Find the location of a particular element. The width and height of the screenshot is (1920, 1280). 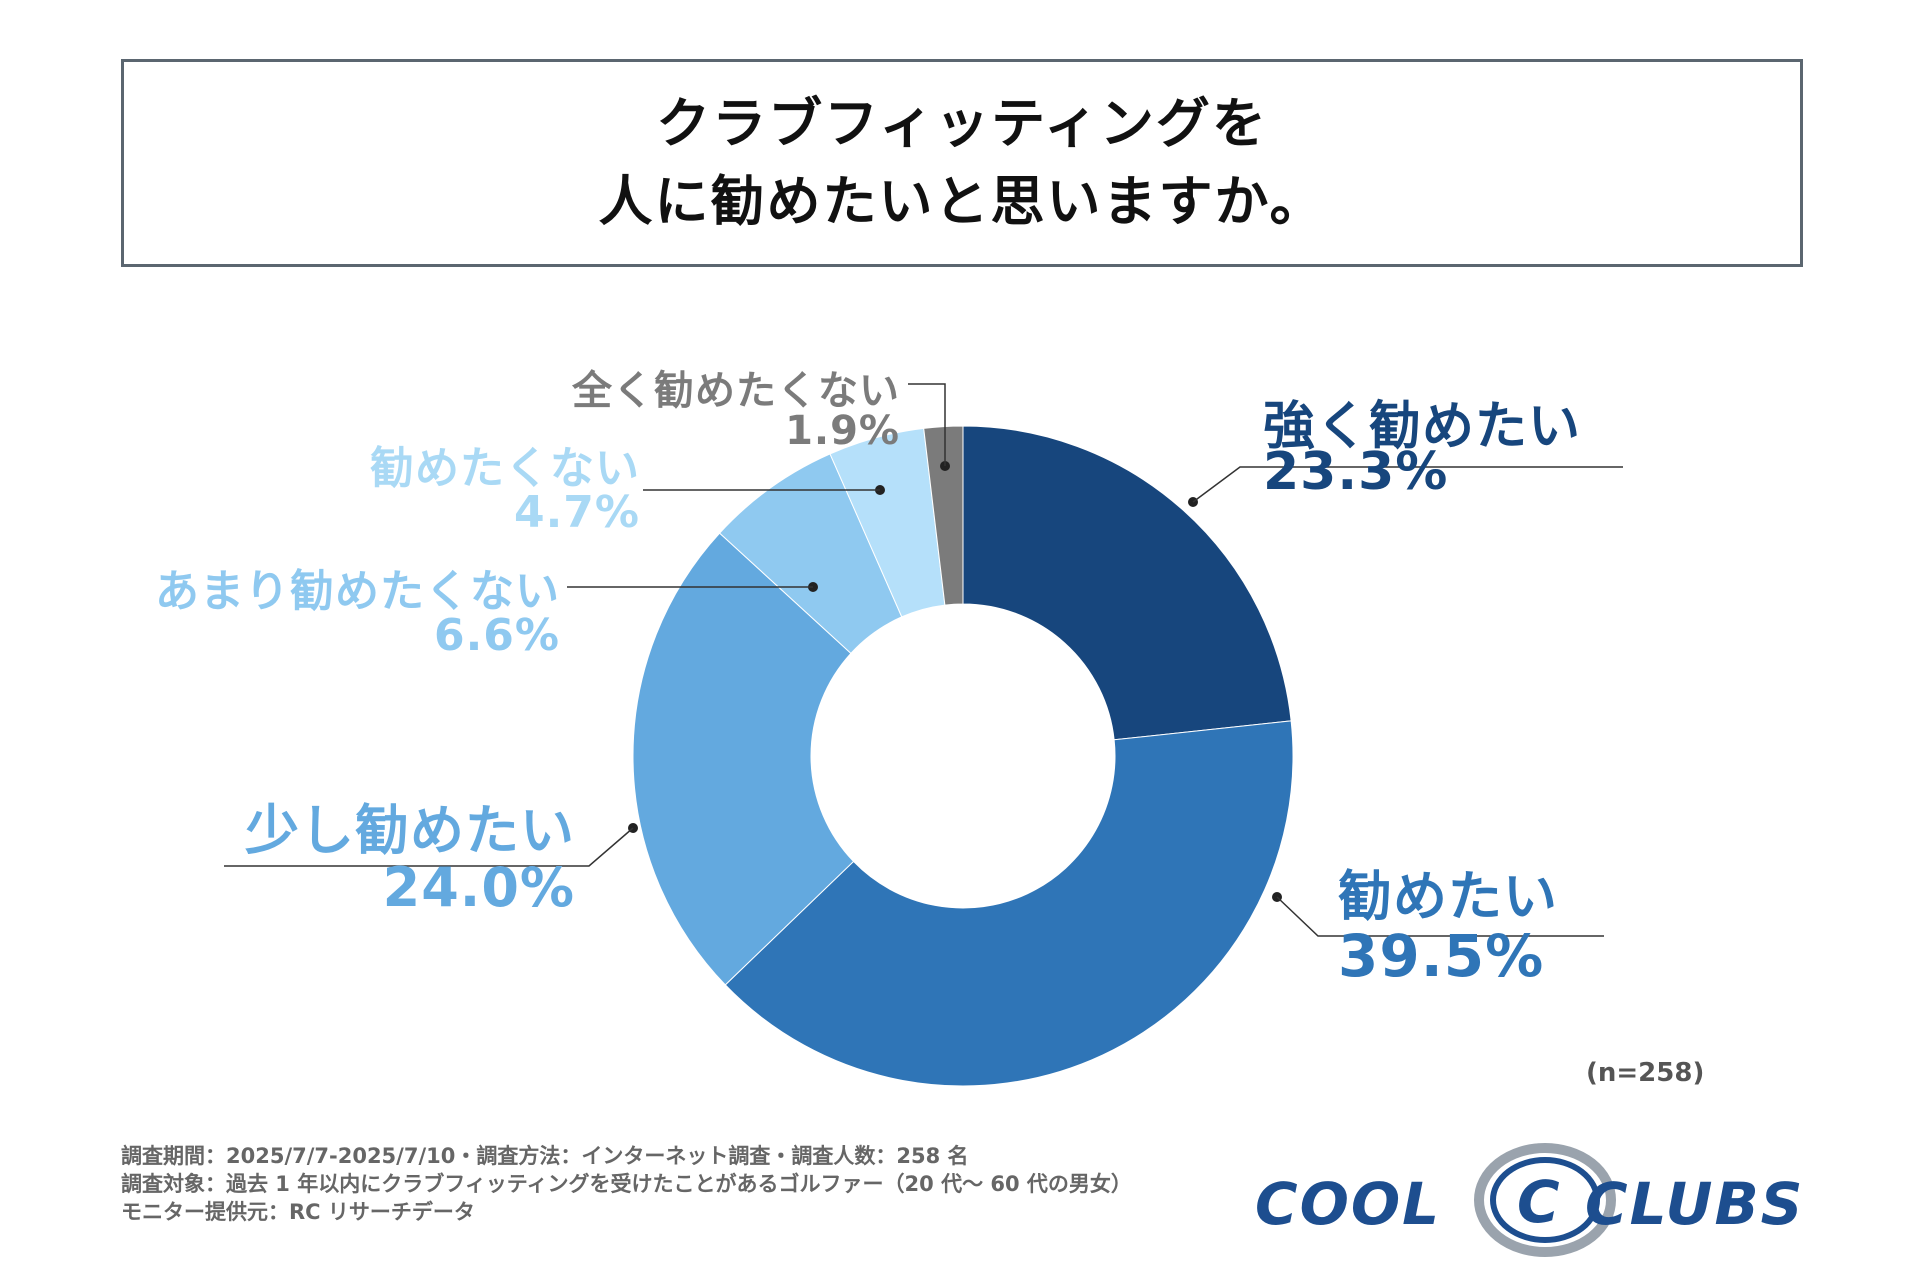

slice-value-5: 1.9% is located at coordinates (842, 431).